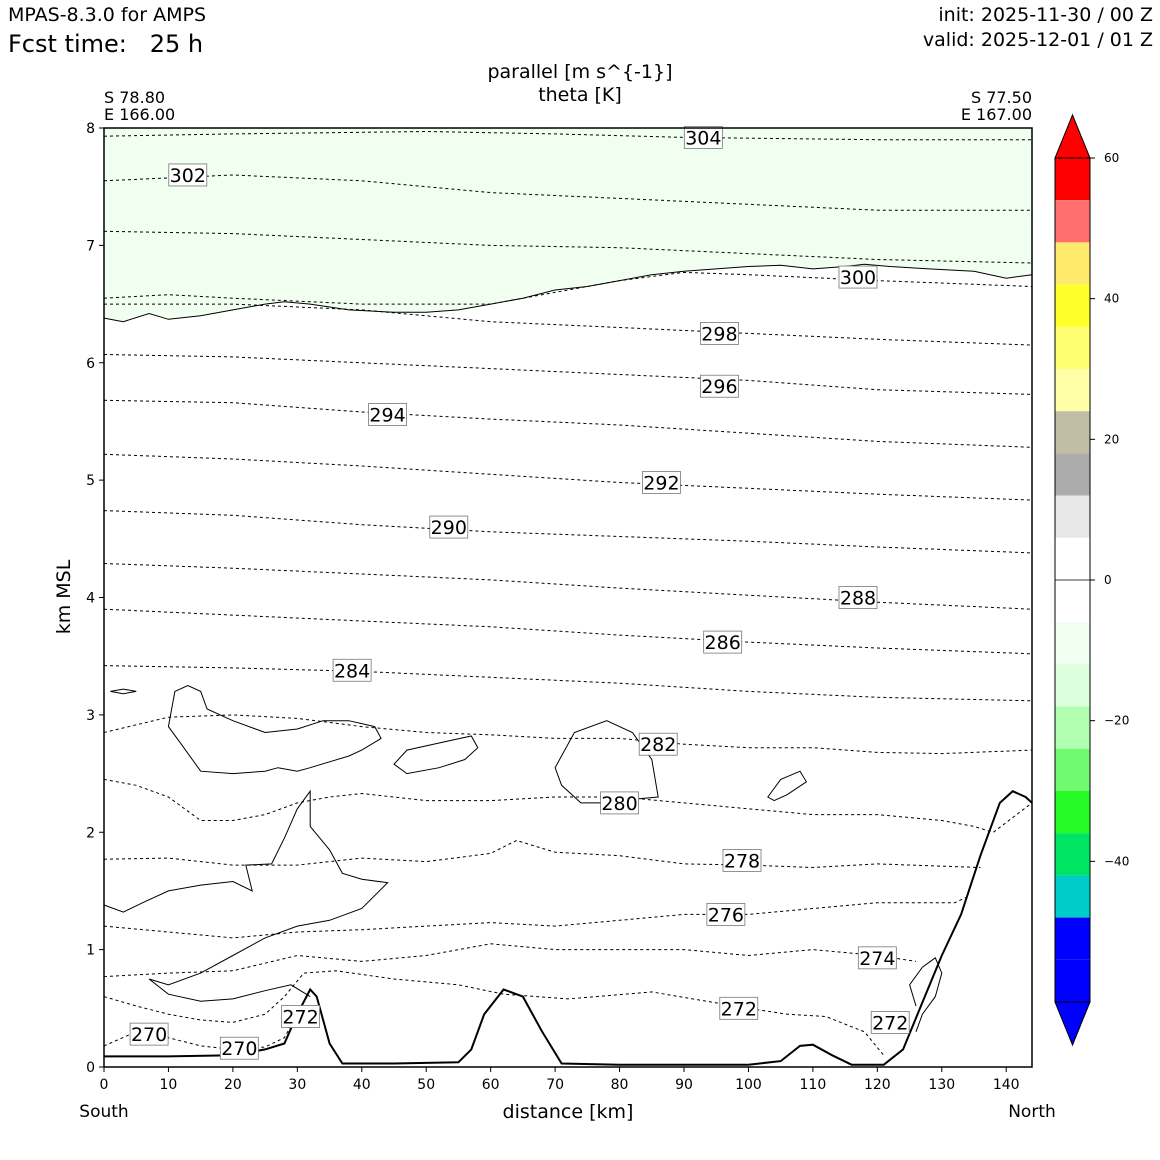 The height and width of the screenshot is (1160, 1160). I want to click on y-tick-label-6: 6, so click(90, 364).